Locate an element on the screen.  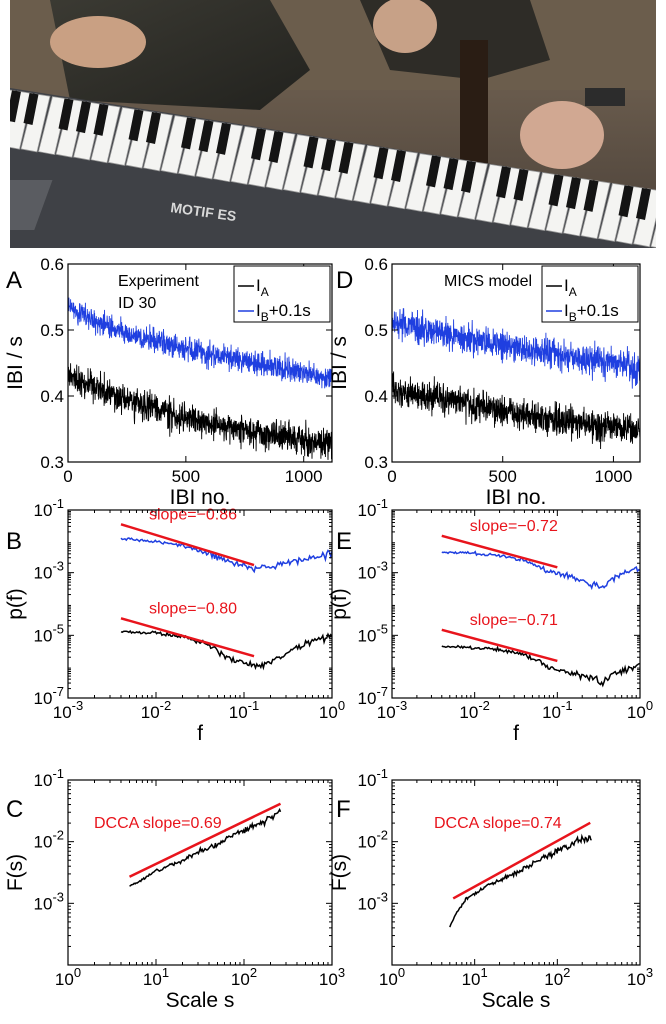
y-tick-label: 0.5 is located at coordinates (52, 330).